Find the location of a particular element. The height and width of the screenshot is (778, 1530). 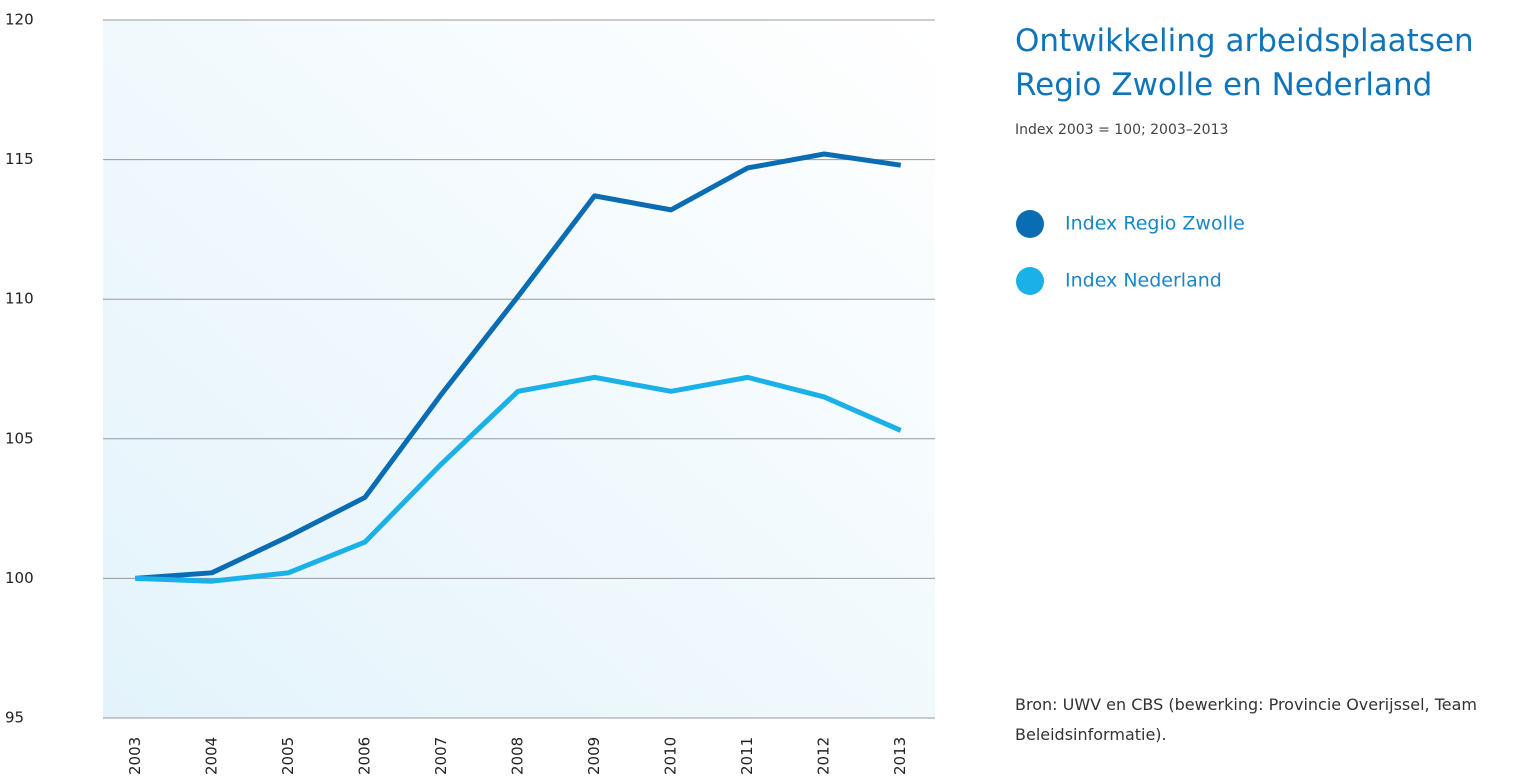

x-tick-label: 2009 is located at coordinates (594, 756).